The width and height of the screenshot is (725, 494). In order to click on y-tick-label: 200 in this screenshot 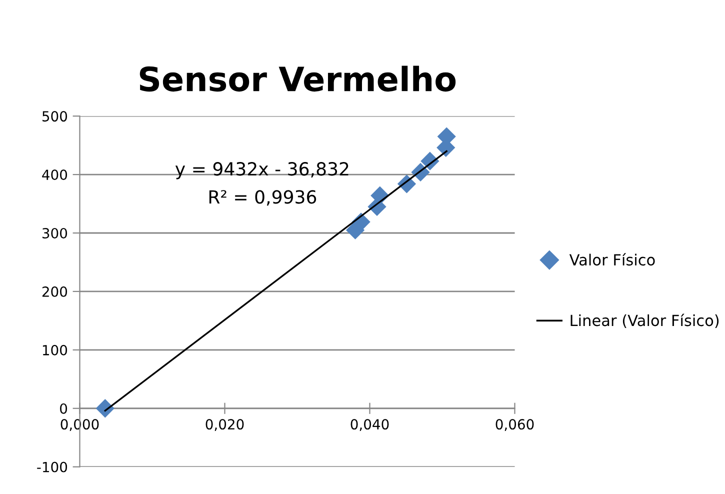, I will do `click(55, 291)`.